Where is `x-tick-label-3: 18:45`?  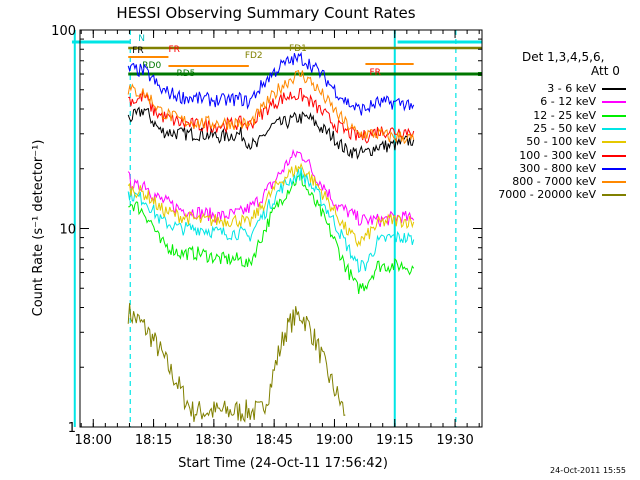
x-tick-label-3: 18:45 is located at coordinates (273, 440).